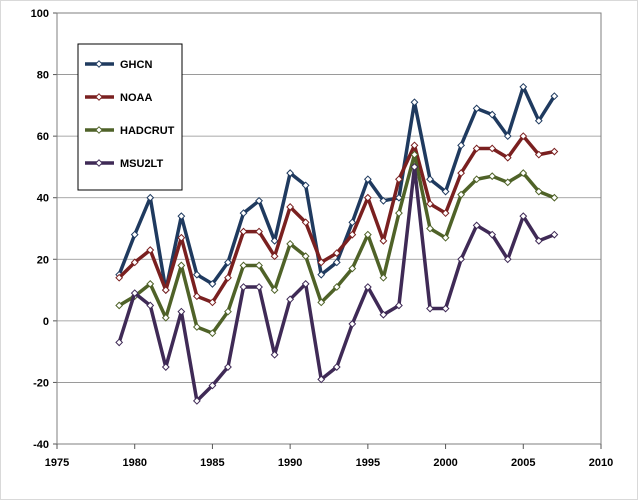 The width and height of the screenshot is (638, 501). Describe the element at coordinates (99, 130) in the screenshot. I see `legend-marker-hadcrut` at that location.